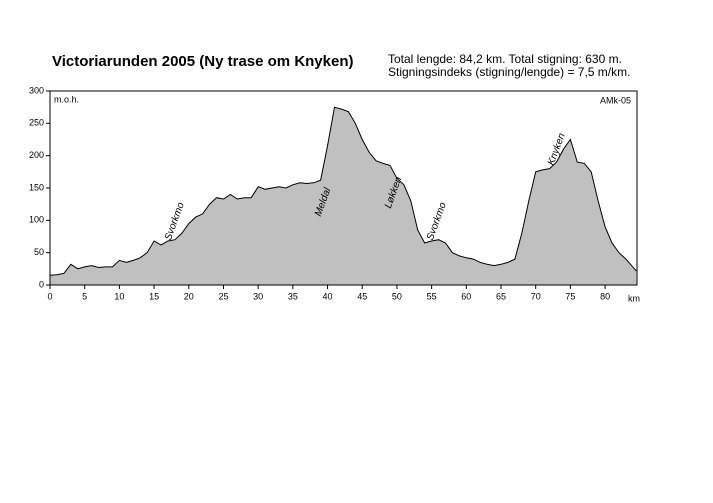 Image resolution: width=713 pixels, height=503 pixels. What do you see at coordinates (36, 90) in the screenshot?
I see `y-tick-label: 300` at bounding box center [36, 90].